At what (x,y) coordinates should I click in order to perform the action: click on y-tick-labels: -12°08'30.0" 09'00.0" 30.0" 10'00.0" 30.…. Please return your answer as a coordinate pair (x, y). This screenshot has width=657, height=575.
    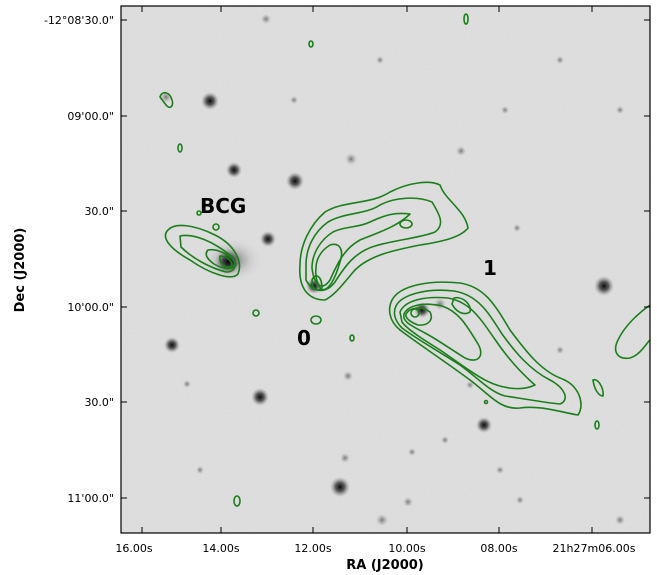
    Looking at the image, I should click on (79, 259).